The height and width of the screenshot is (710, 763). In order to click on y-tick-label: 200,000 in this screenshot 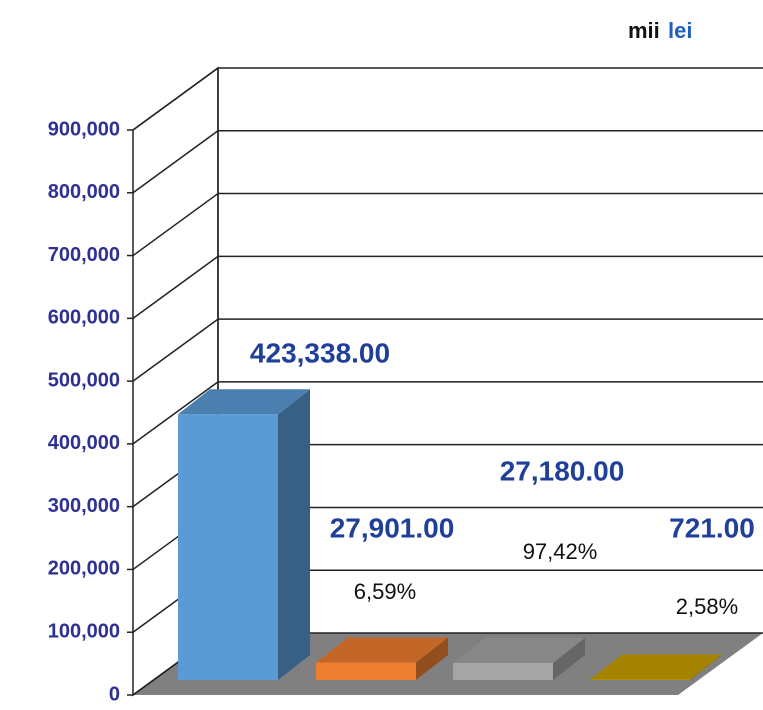, I will do `click(84, 569)`.